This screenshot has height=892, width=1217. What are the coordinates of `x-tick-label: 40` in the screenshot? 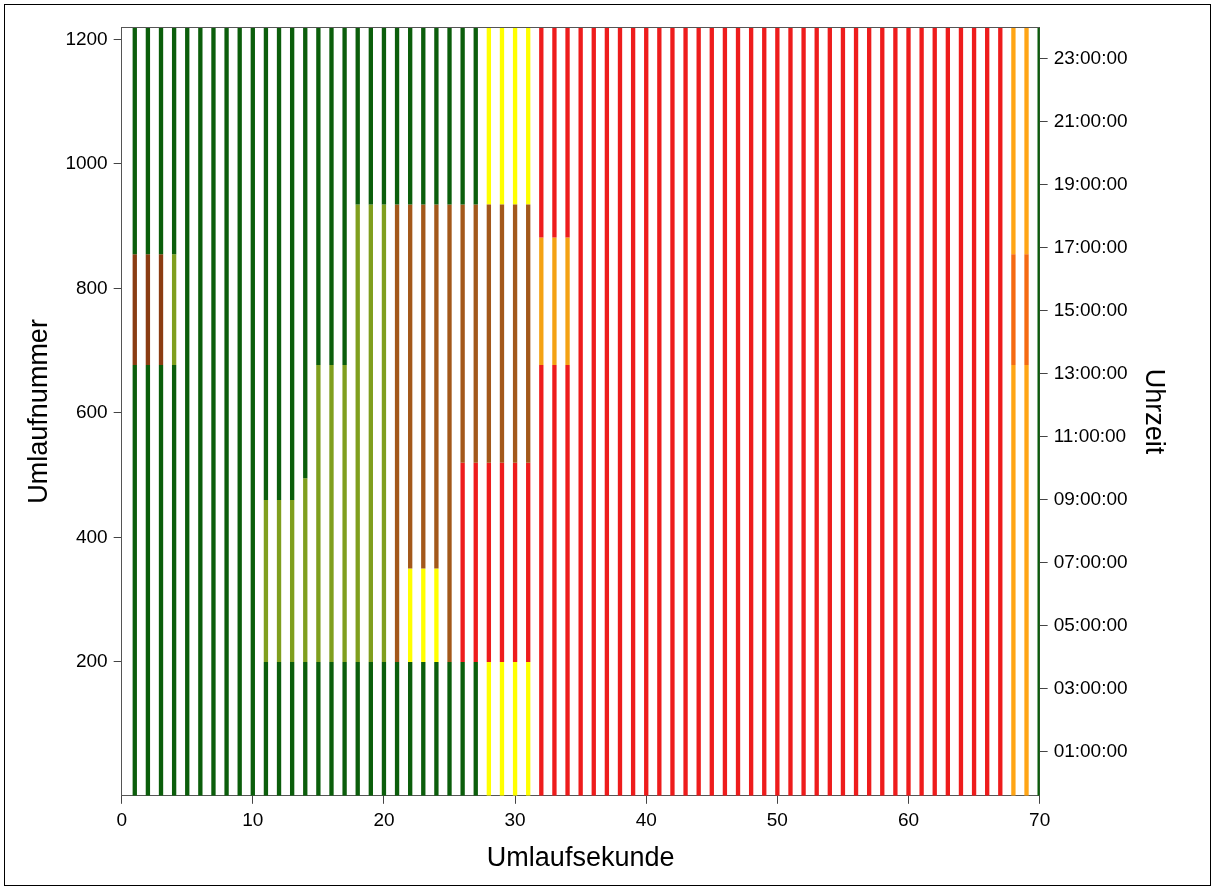 It's located at (646, 820).